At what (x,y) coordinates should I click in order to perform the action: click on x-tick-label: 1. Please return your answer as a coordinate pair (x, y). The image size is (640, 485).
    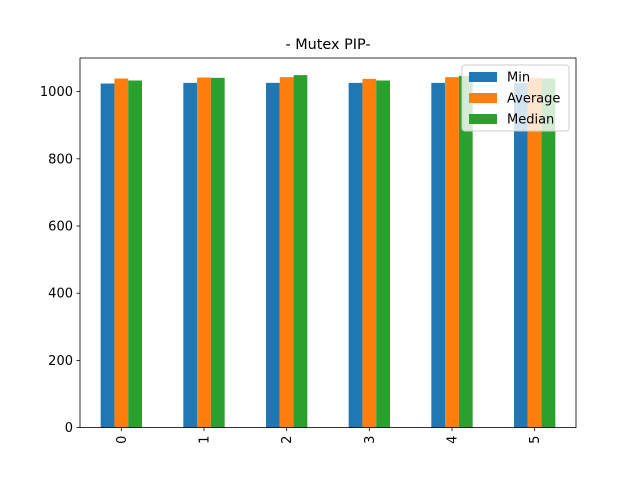
    Looking at the image, I should click on (205, 440).